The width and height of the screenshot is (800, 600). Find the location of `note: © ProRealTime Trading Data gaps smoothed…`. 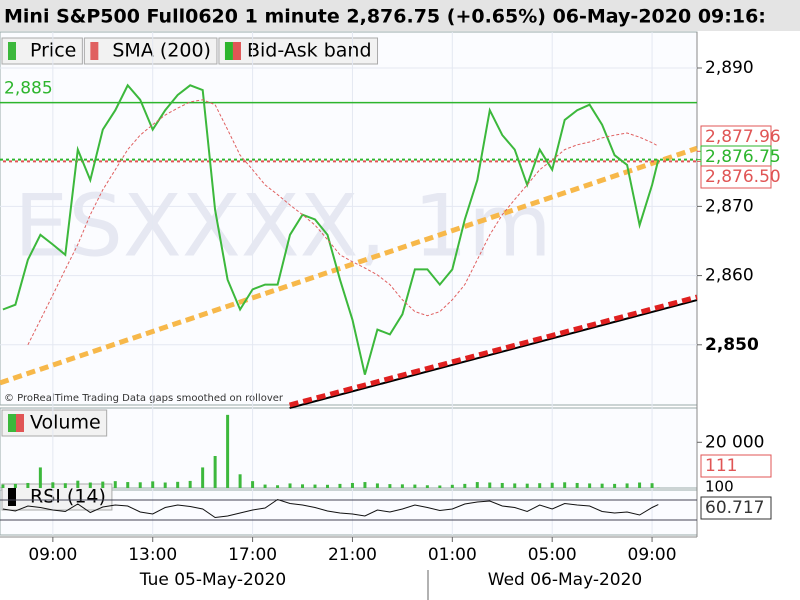

note: © ProRealTime Trading Data gaps smoothed… is located at coordinates (144, 398).